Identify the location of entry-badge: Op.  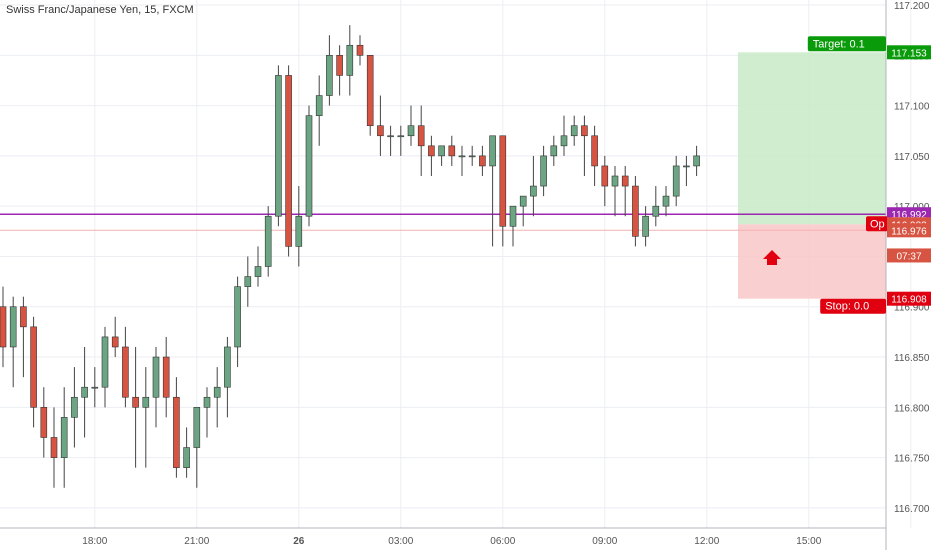
(877, 224).